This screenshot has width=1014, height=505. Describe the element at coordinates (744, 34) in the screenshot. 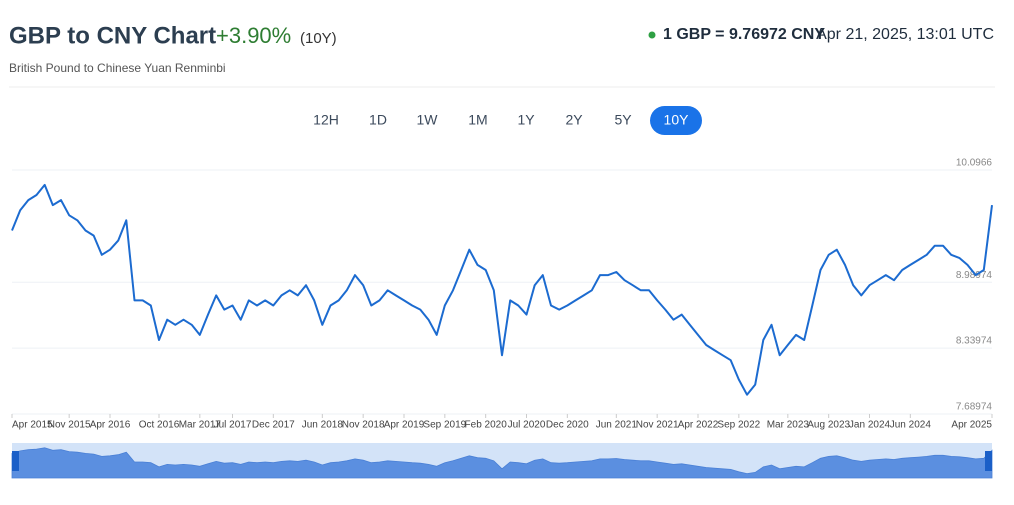

I see `rate: 1 GBP = 9.76972 CNY` at that location.